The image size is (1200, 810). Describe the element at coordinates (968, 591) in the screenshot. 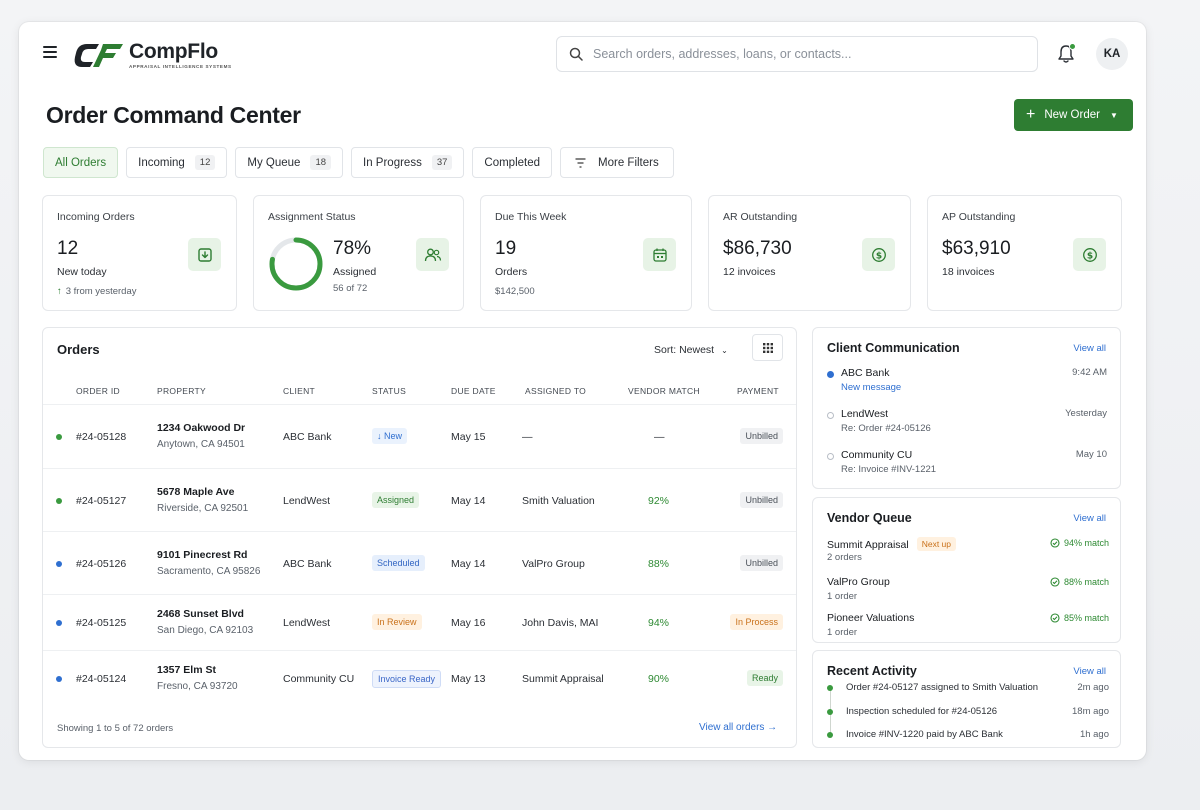

I see `vendor-item: ValPro Group 1 order 88% match` at that location.